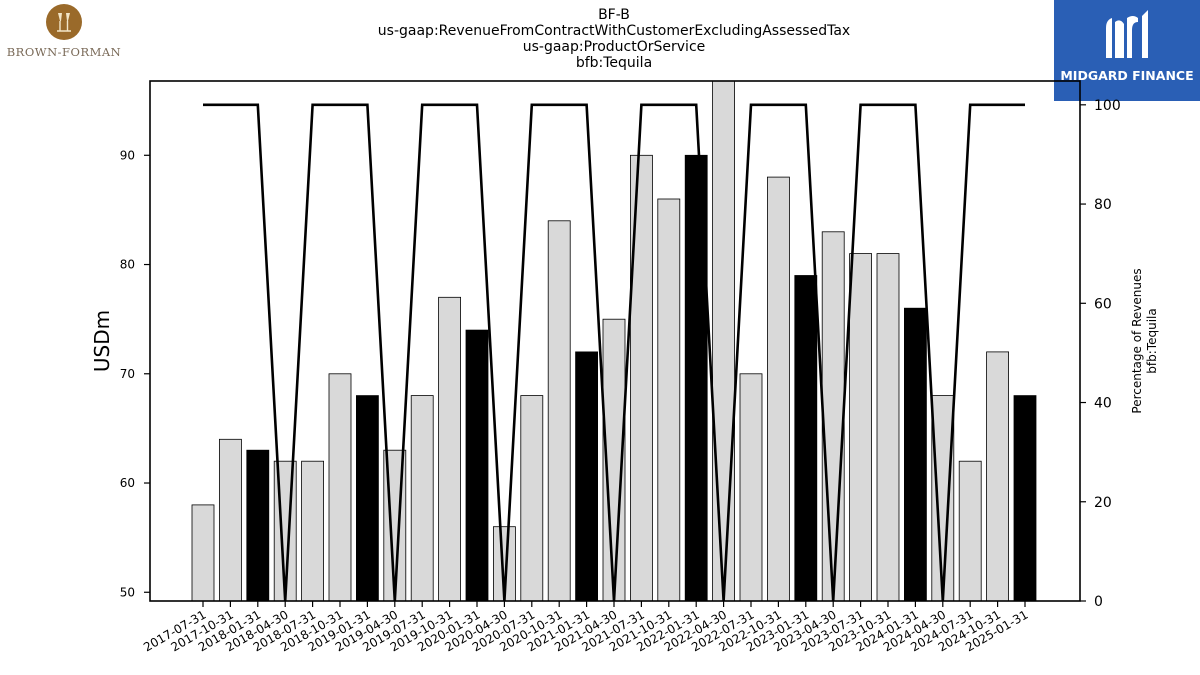 The width and height of the screenshot is (1200, 675). What do you see at coordinates (1103, 205) in the screenshot?
I see `y2-tick-label-80: 80` at bounding box center [1103, 205].